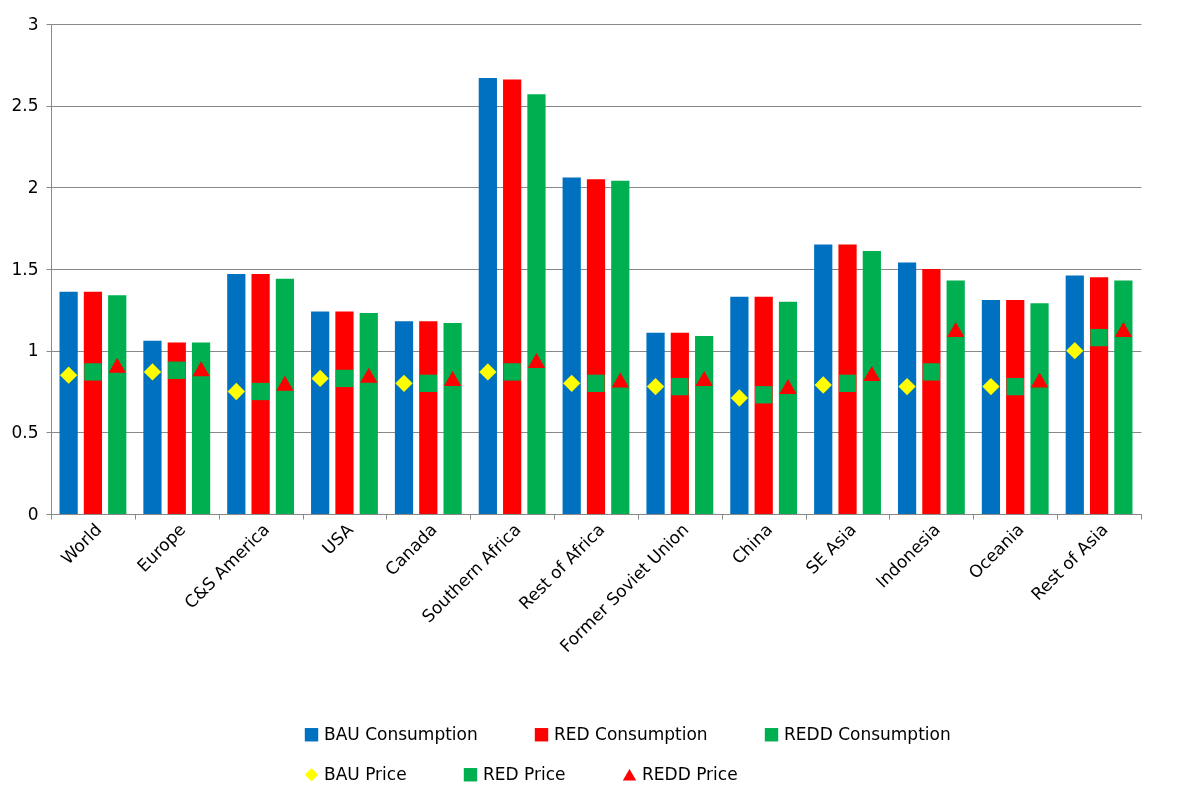 Image resolution: width=1181 pixels, height=800 pixels. What do you see at coordinates (867, 733) in the screenshot?
I see `legend-label: REDD Consumption` at bounding box center [867, 733].